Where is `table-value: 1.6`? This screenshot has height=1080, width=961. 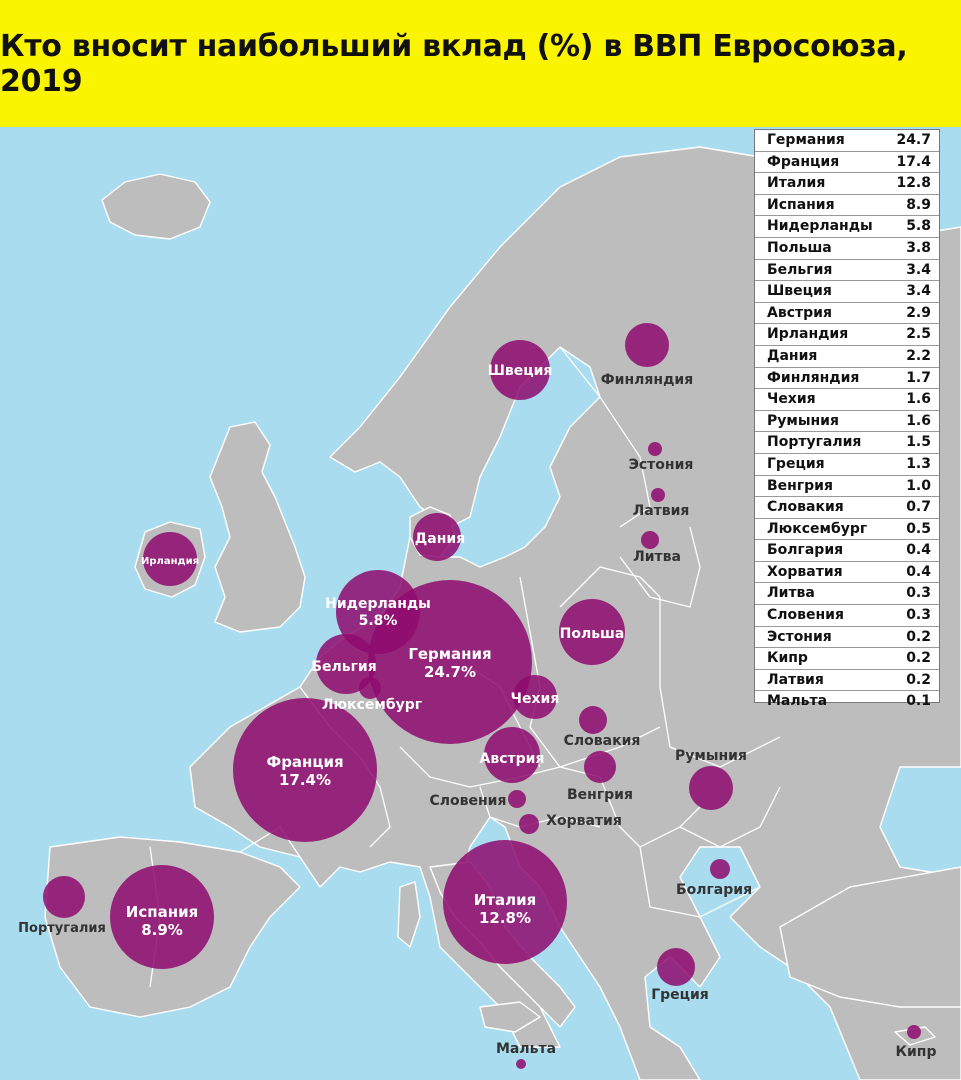
table-value: 1.6 is located at coordinates (918, 399).